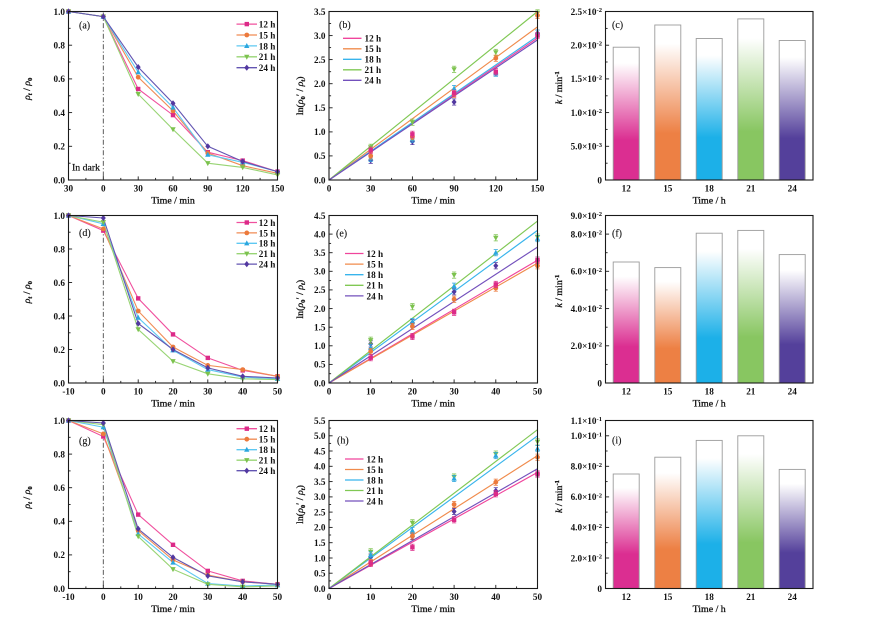 Image resolution: width=878 pixels, height=626 pixels. I want to click on svg-text: 5.0×10-3, so click(587, 147).